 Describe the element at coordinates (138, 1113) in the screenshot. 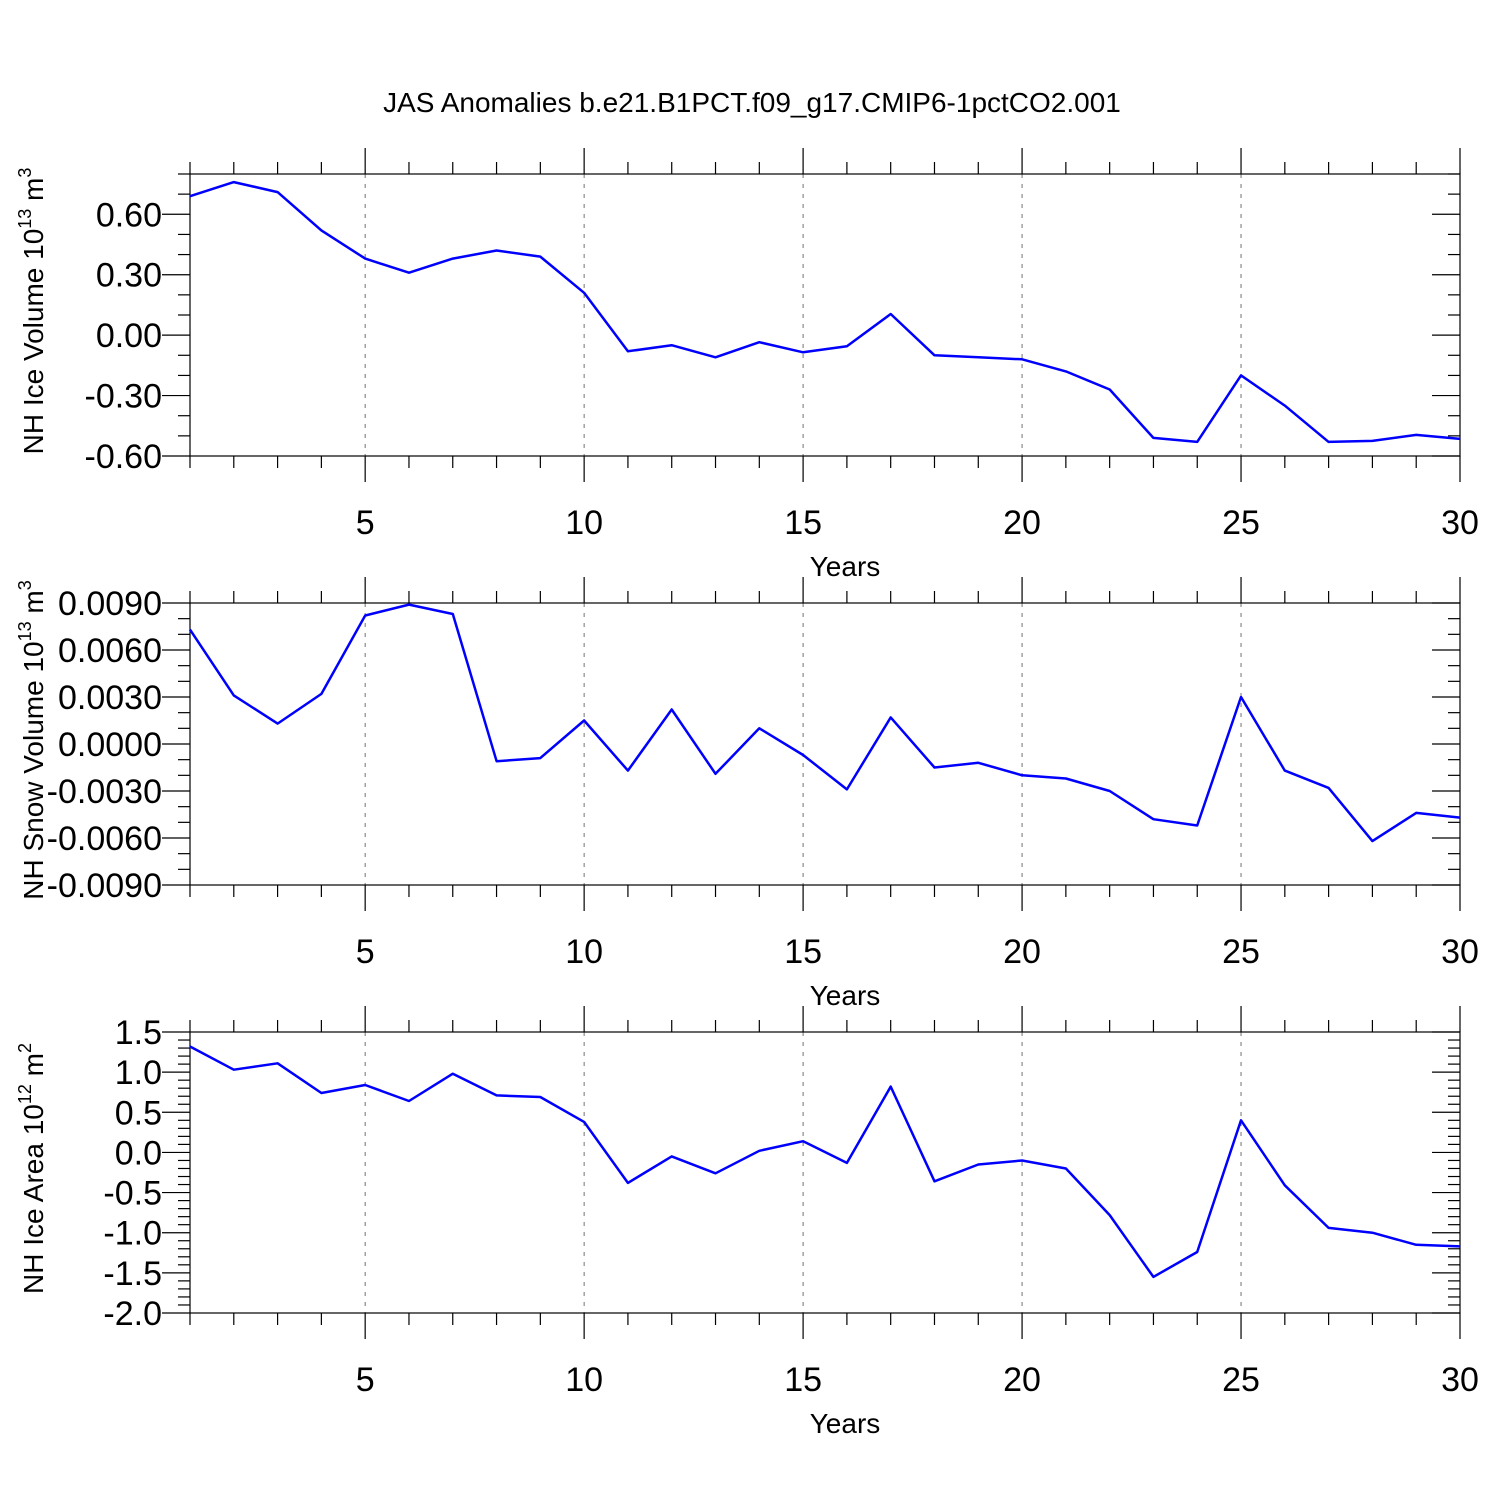

I see `y-tick-label: 0.5` at that location.